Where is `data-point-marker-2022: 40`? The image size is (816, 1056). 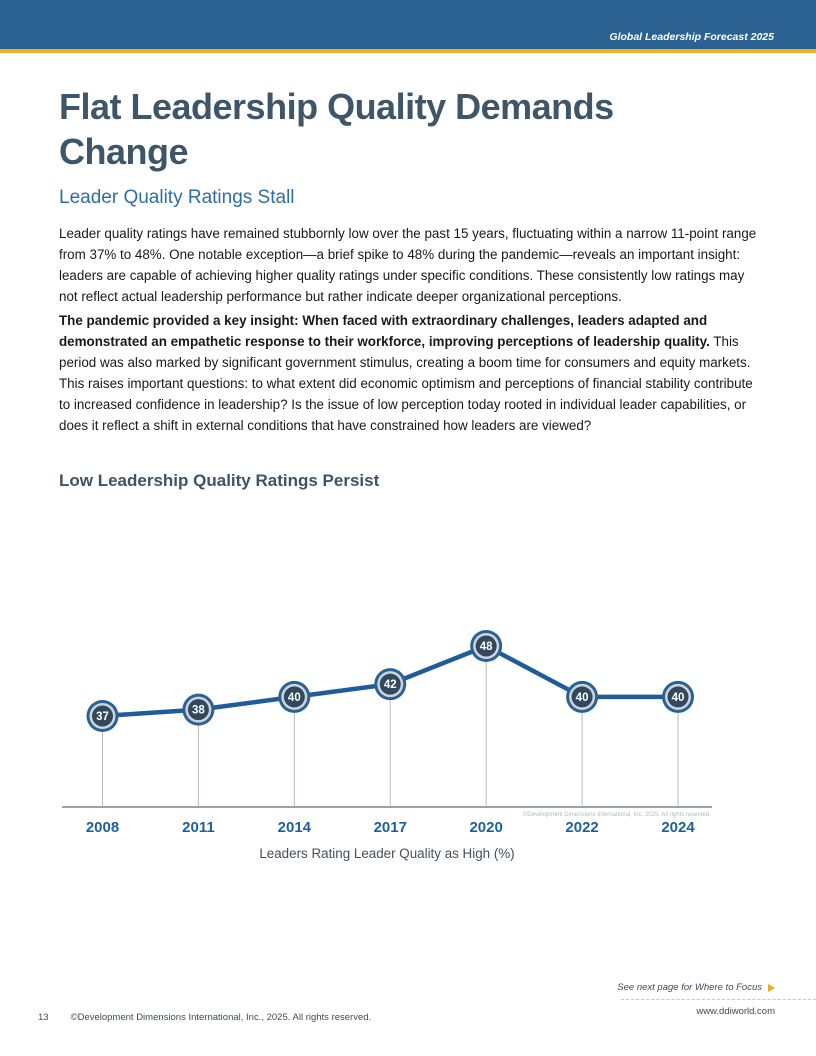 data-point-marker-2022: 40 is located at coordinates (582, 696).